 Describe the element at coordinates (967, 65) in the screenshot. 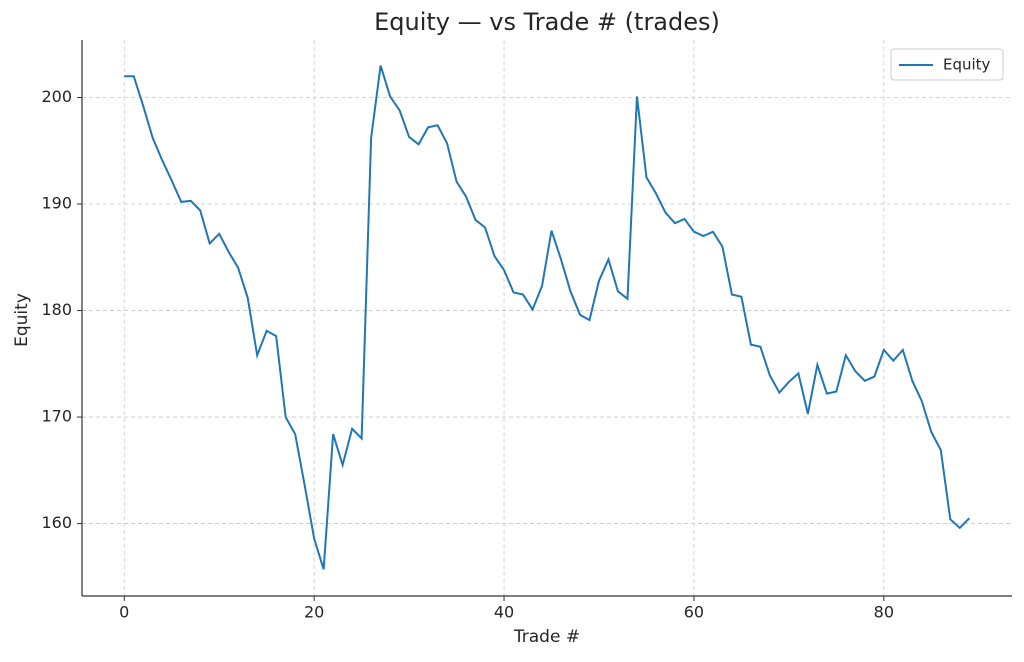

I see `legend-label: Equity` at that location.